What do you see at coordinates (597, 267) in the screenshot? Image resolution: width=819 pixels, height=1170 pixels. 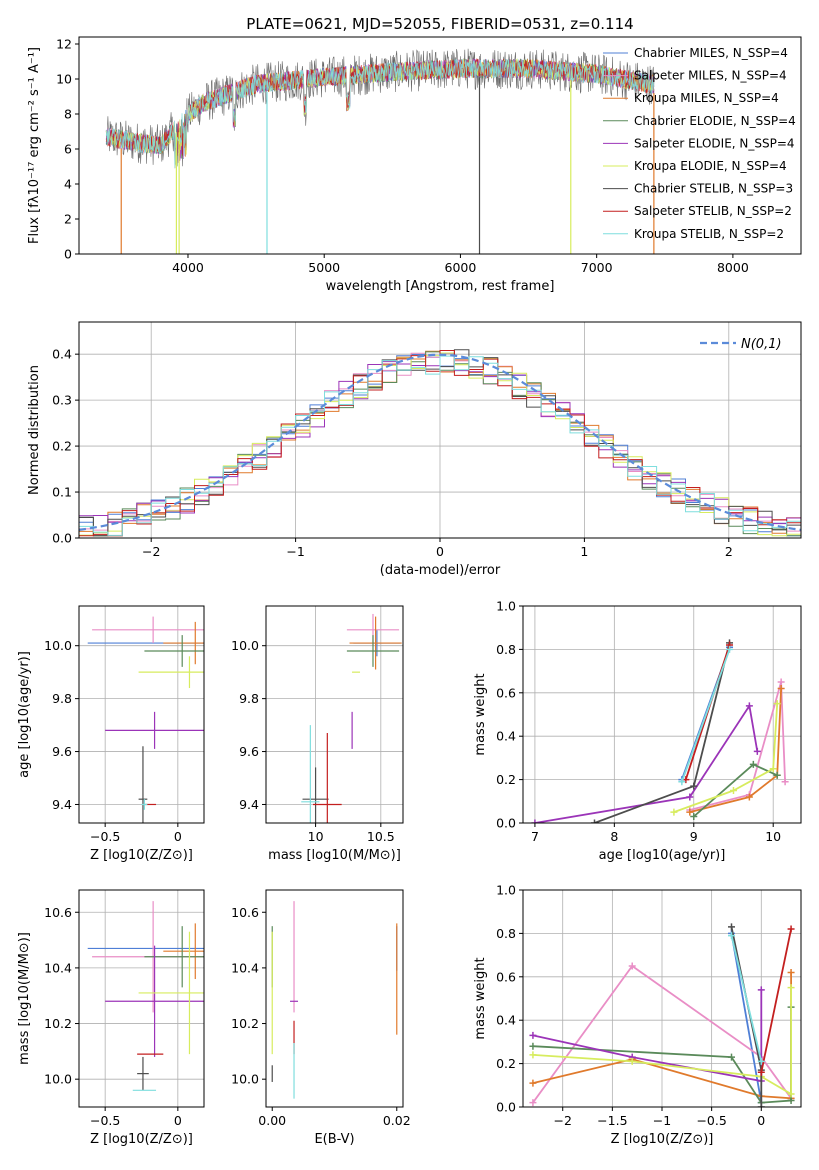 I see `xtick-label: 7000` at bounding box center [597, 267].